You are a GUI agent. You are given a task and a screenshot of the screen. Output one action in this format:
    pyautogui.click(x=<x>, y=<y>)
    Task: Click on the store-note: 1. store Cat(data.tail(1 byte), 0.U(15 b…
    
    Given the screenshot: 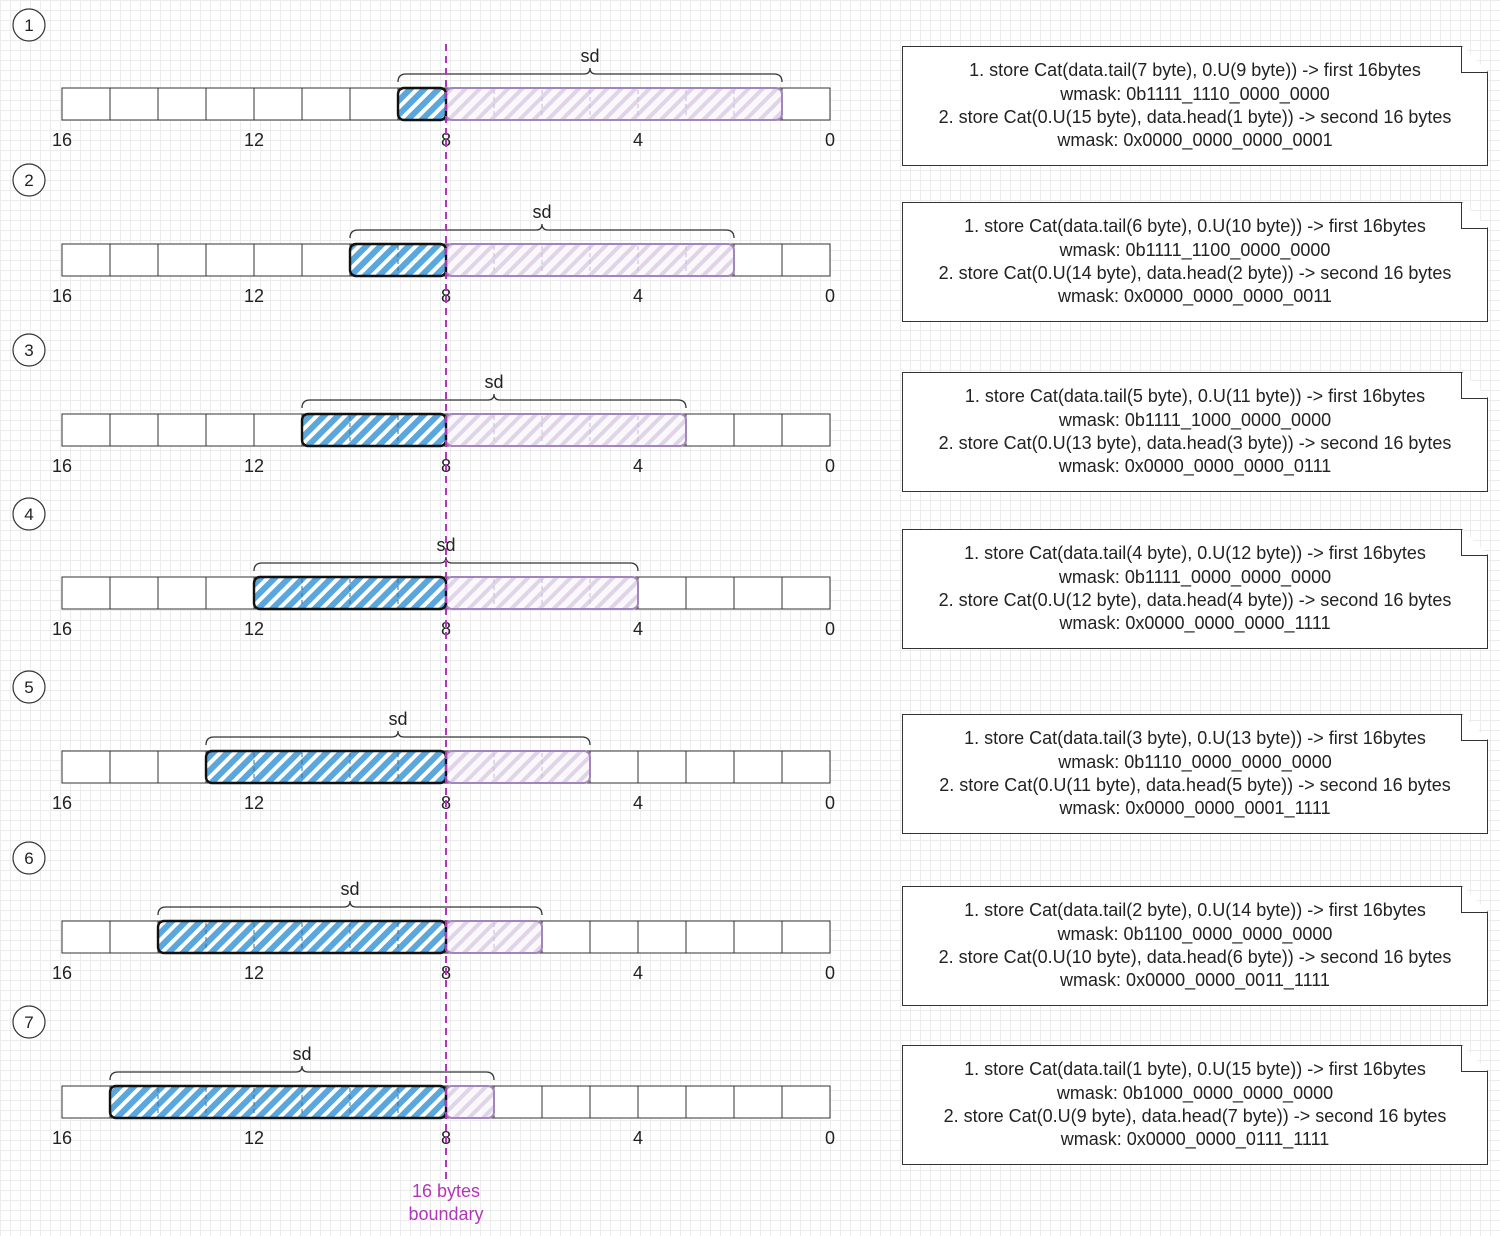 What is the action you would take?
    pyautogui.click(x=1195, y=1105)
    